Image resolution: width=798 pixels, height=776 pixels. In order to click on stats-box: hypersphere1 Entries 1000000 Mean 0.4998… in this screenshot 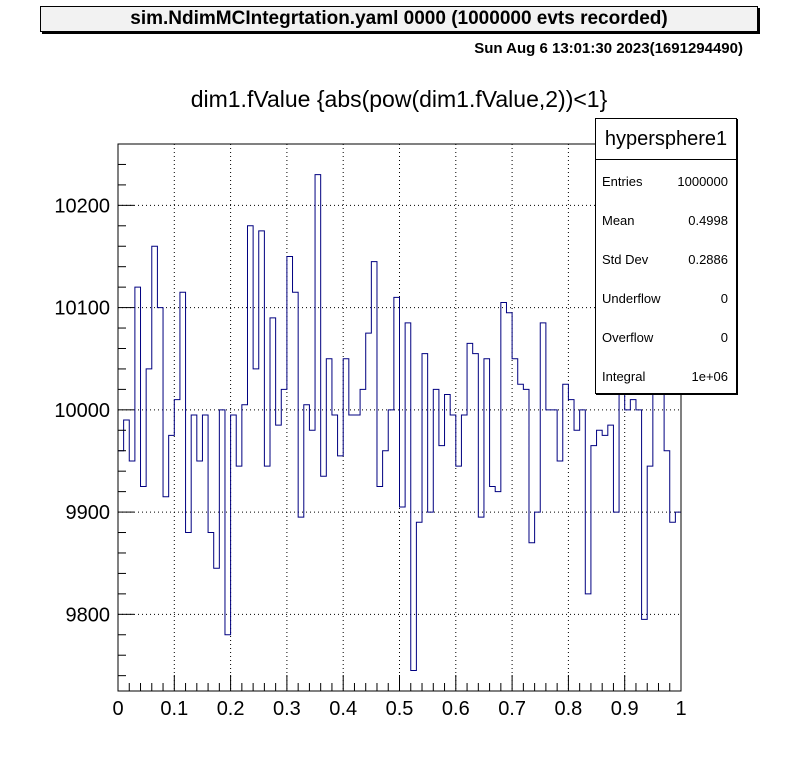, I will do `click(666, 256)`.